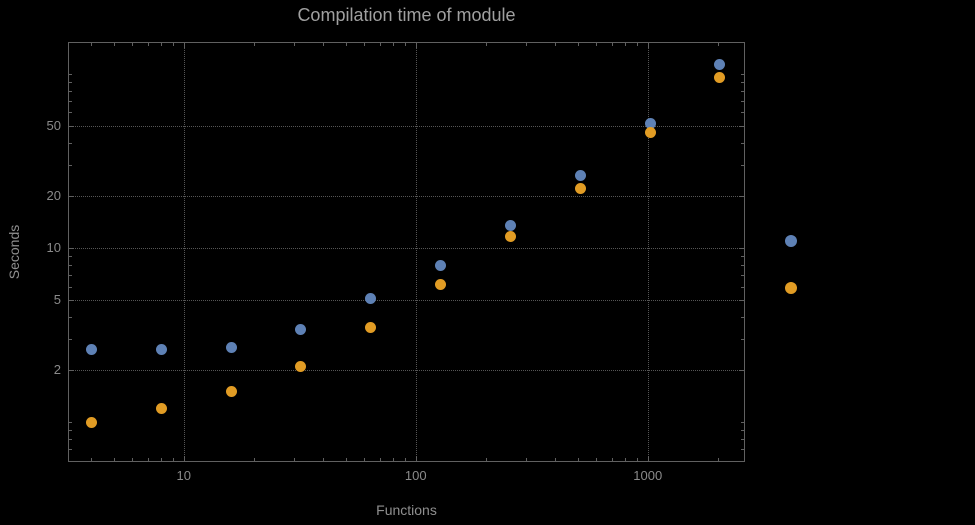 The image size is (975, 525). What do you see at coordinates (791, 241) in the screenshot?
I see `legend-marker-blue` at bounding box center [791, 241].